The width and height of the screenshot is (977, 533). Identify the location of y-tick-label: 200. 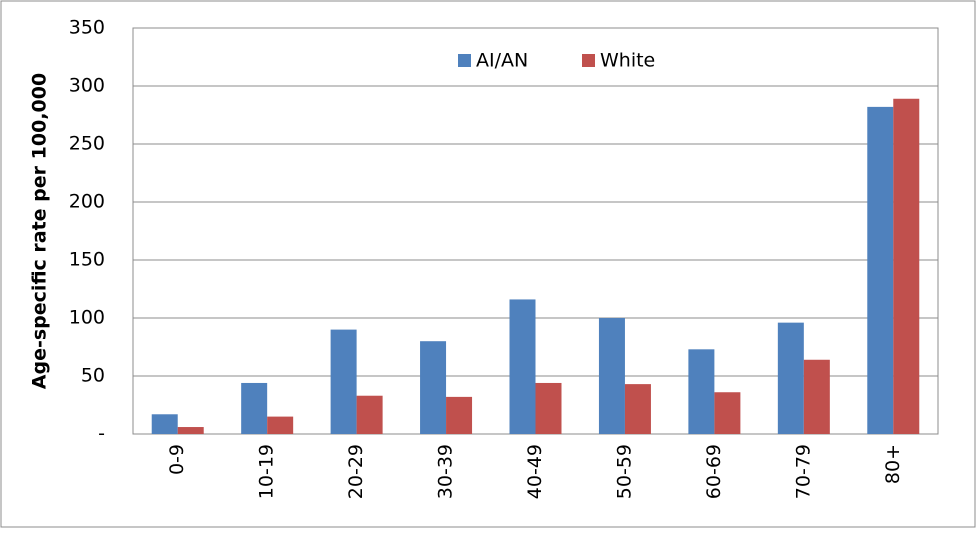
(87, 202).